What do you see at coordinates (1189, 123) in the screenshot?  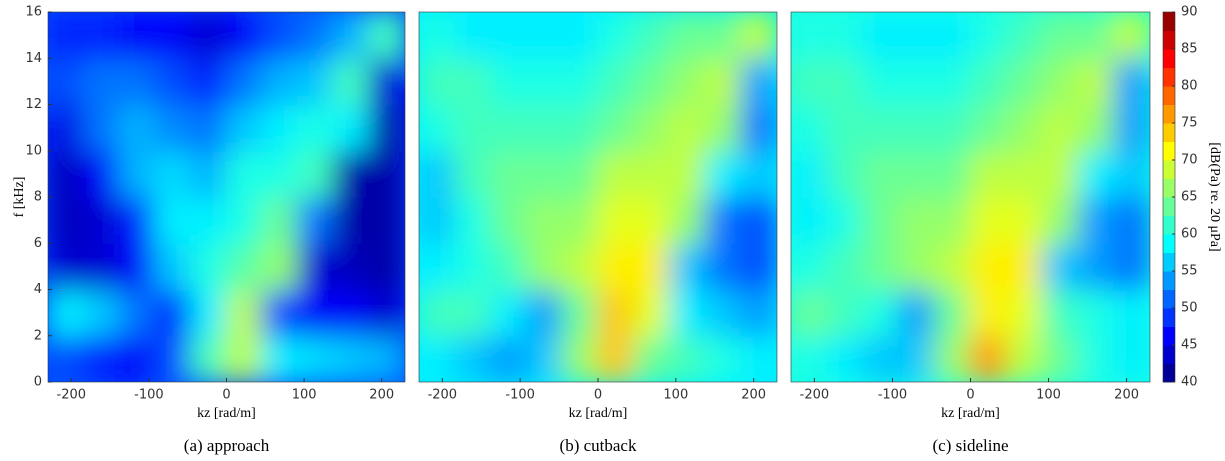 I see `colorbar-tick-label: 75` at bounding box center [1189, 123].